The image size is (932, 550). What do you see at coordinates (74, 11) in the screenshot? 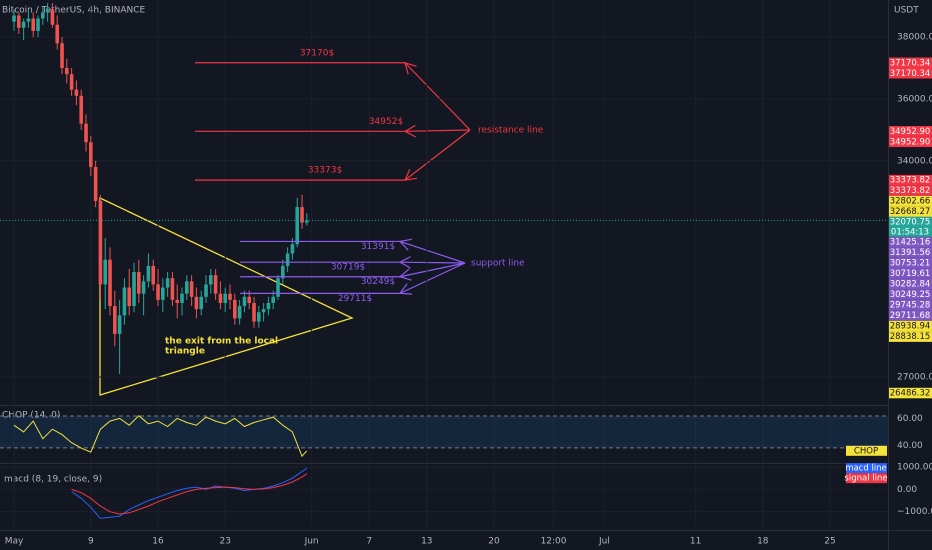
I see `symbol-title: Bitcoin / TetherUS, 4h, BINANCE` at bounding box center [74, 11].